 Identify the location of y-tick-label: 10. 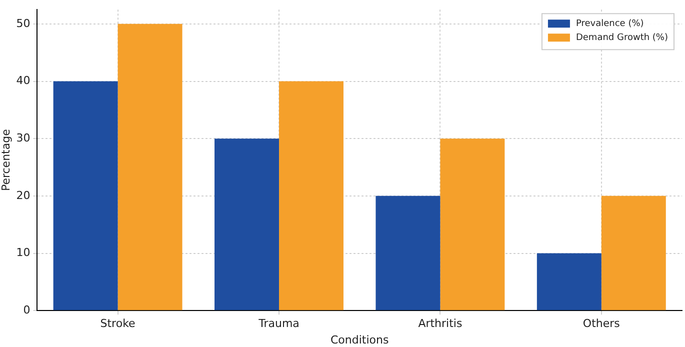
(23, 253).